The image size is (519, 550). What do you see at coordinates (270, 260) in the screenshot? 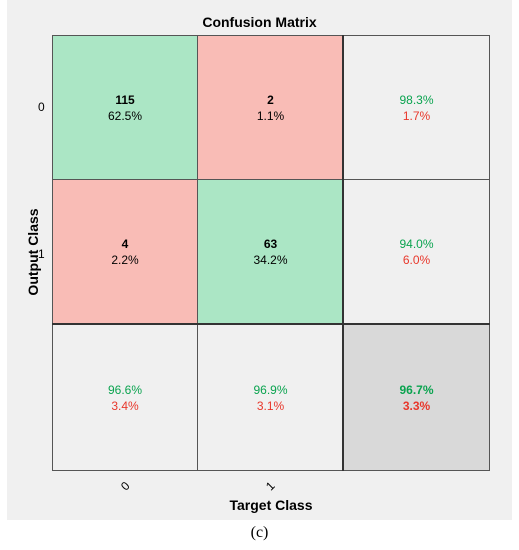
I see `cell-percent: 34.2%` at bounding box center [270, 260].